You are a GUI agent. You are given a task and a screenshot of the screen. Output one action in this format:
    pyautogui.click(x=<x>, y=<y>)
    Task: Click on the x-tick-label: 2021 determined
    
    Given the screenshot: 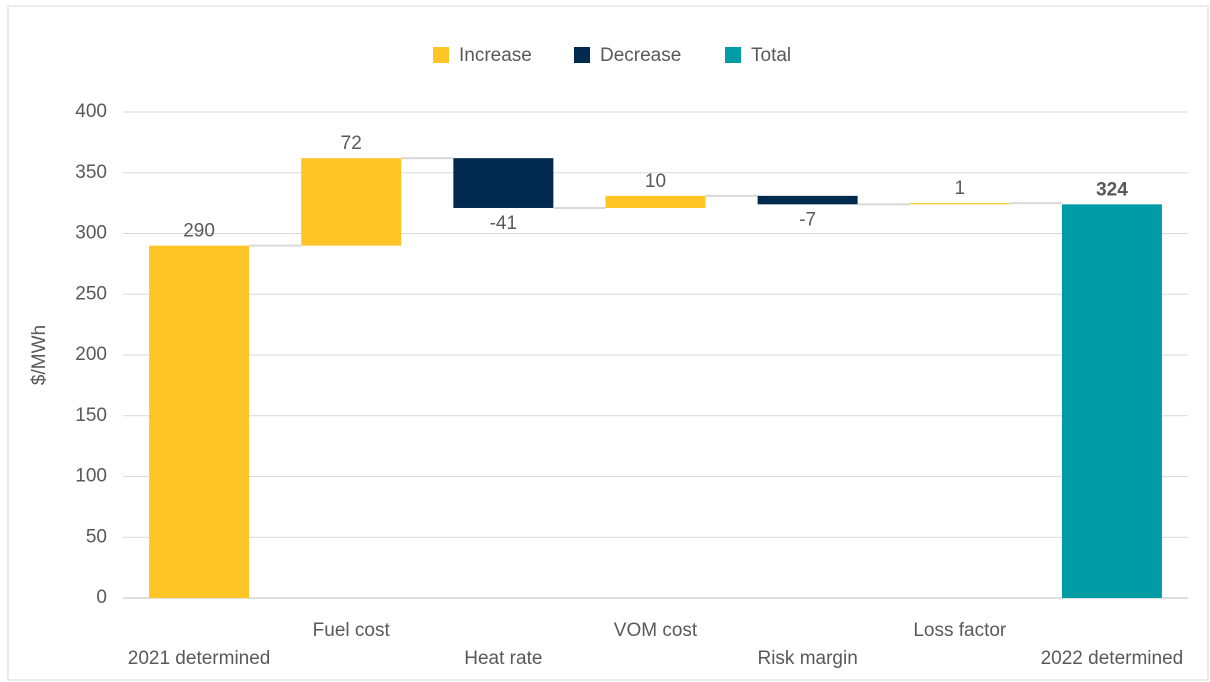 What is the action you would take?
    pyautogui.click(x=199, y=658)
    